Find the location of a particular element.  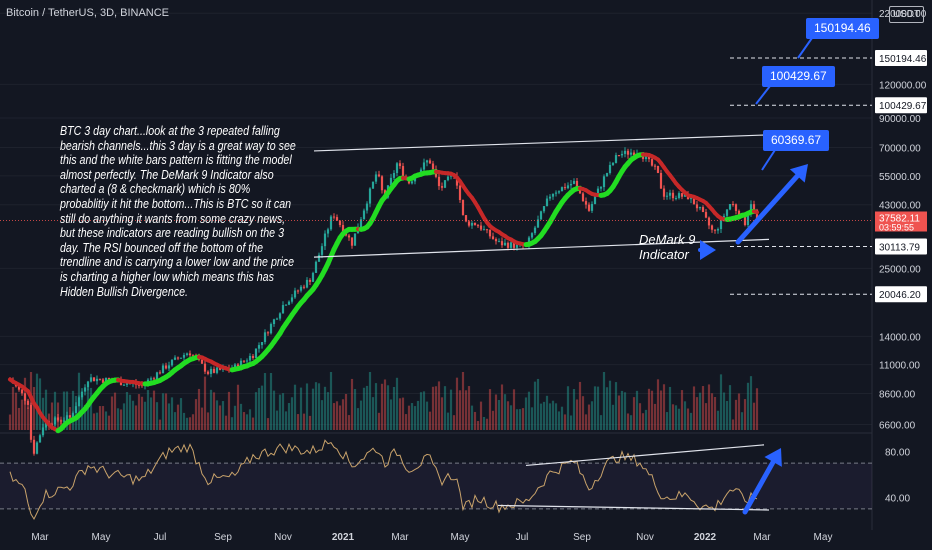

rsi-line is located at coordinates (383, 480).